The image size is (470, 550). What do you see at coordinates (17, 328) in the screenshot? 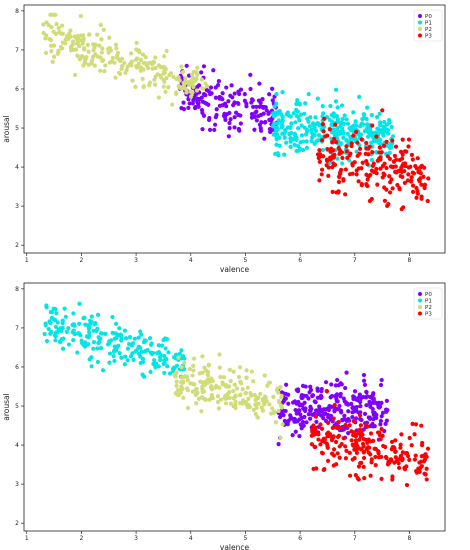
I see `y-tick-label: 7` at bounding box center [17, 328].